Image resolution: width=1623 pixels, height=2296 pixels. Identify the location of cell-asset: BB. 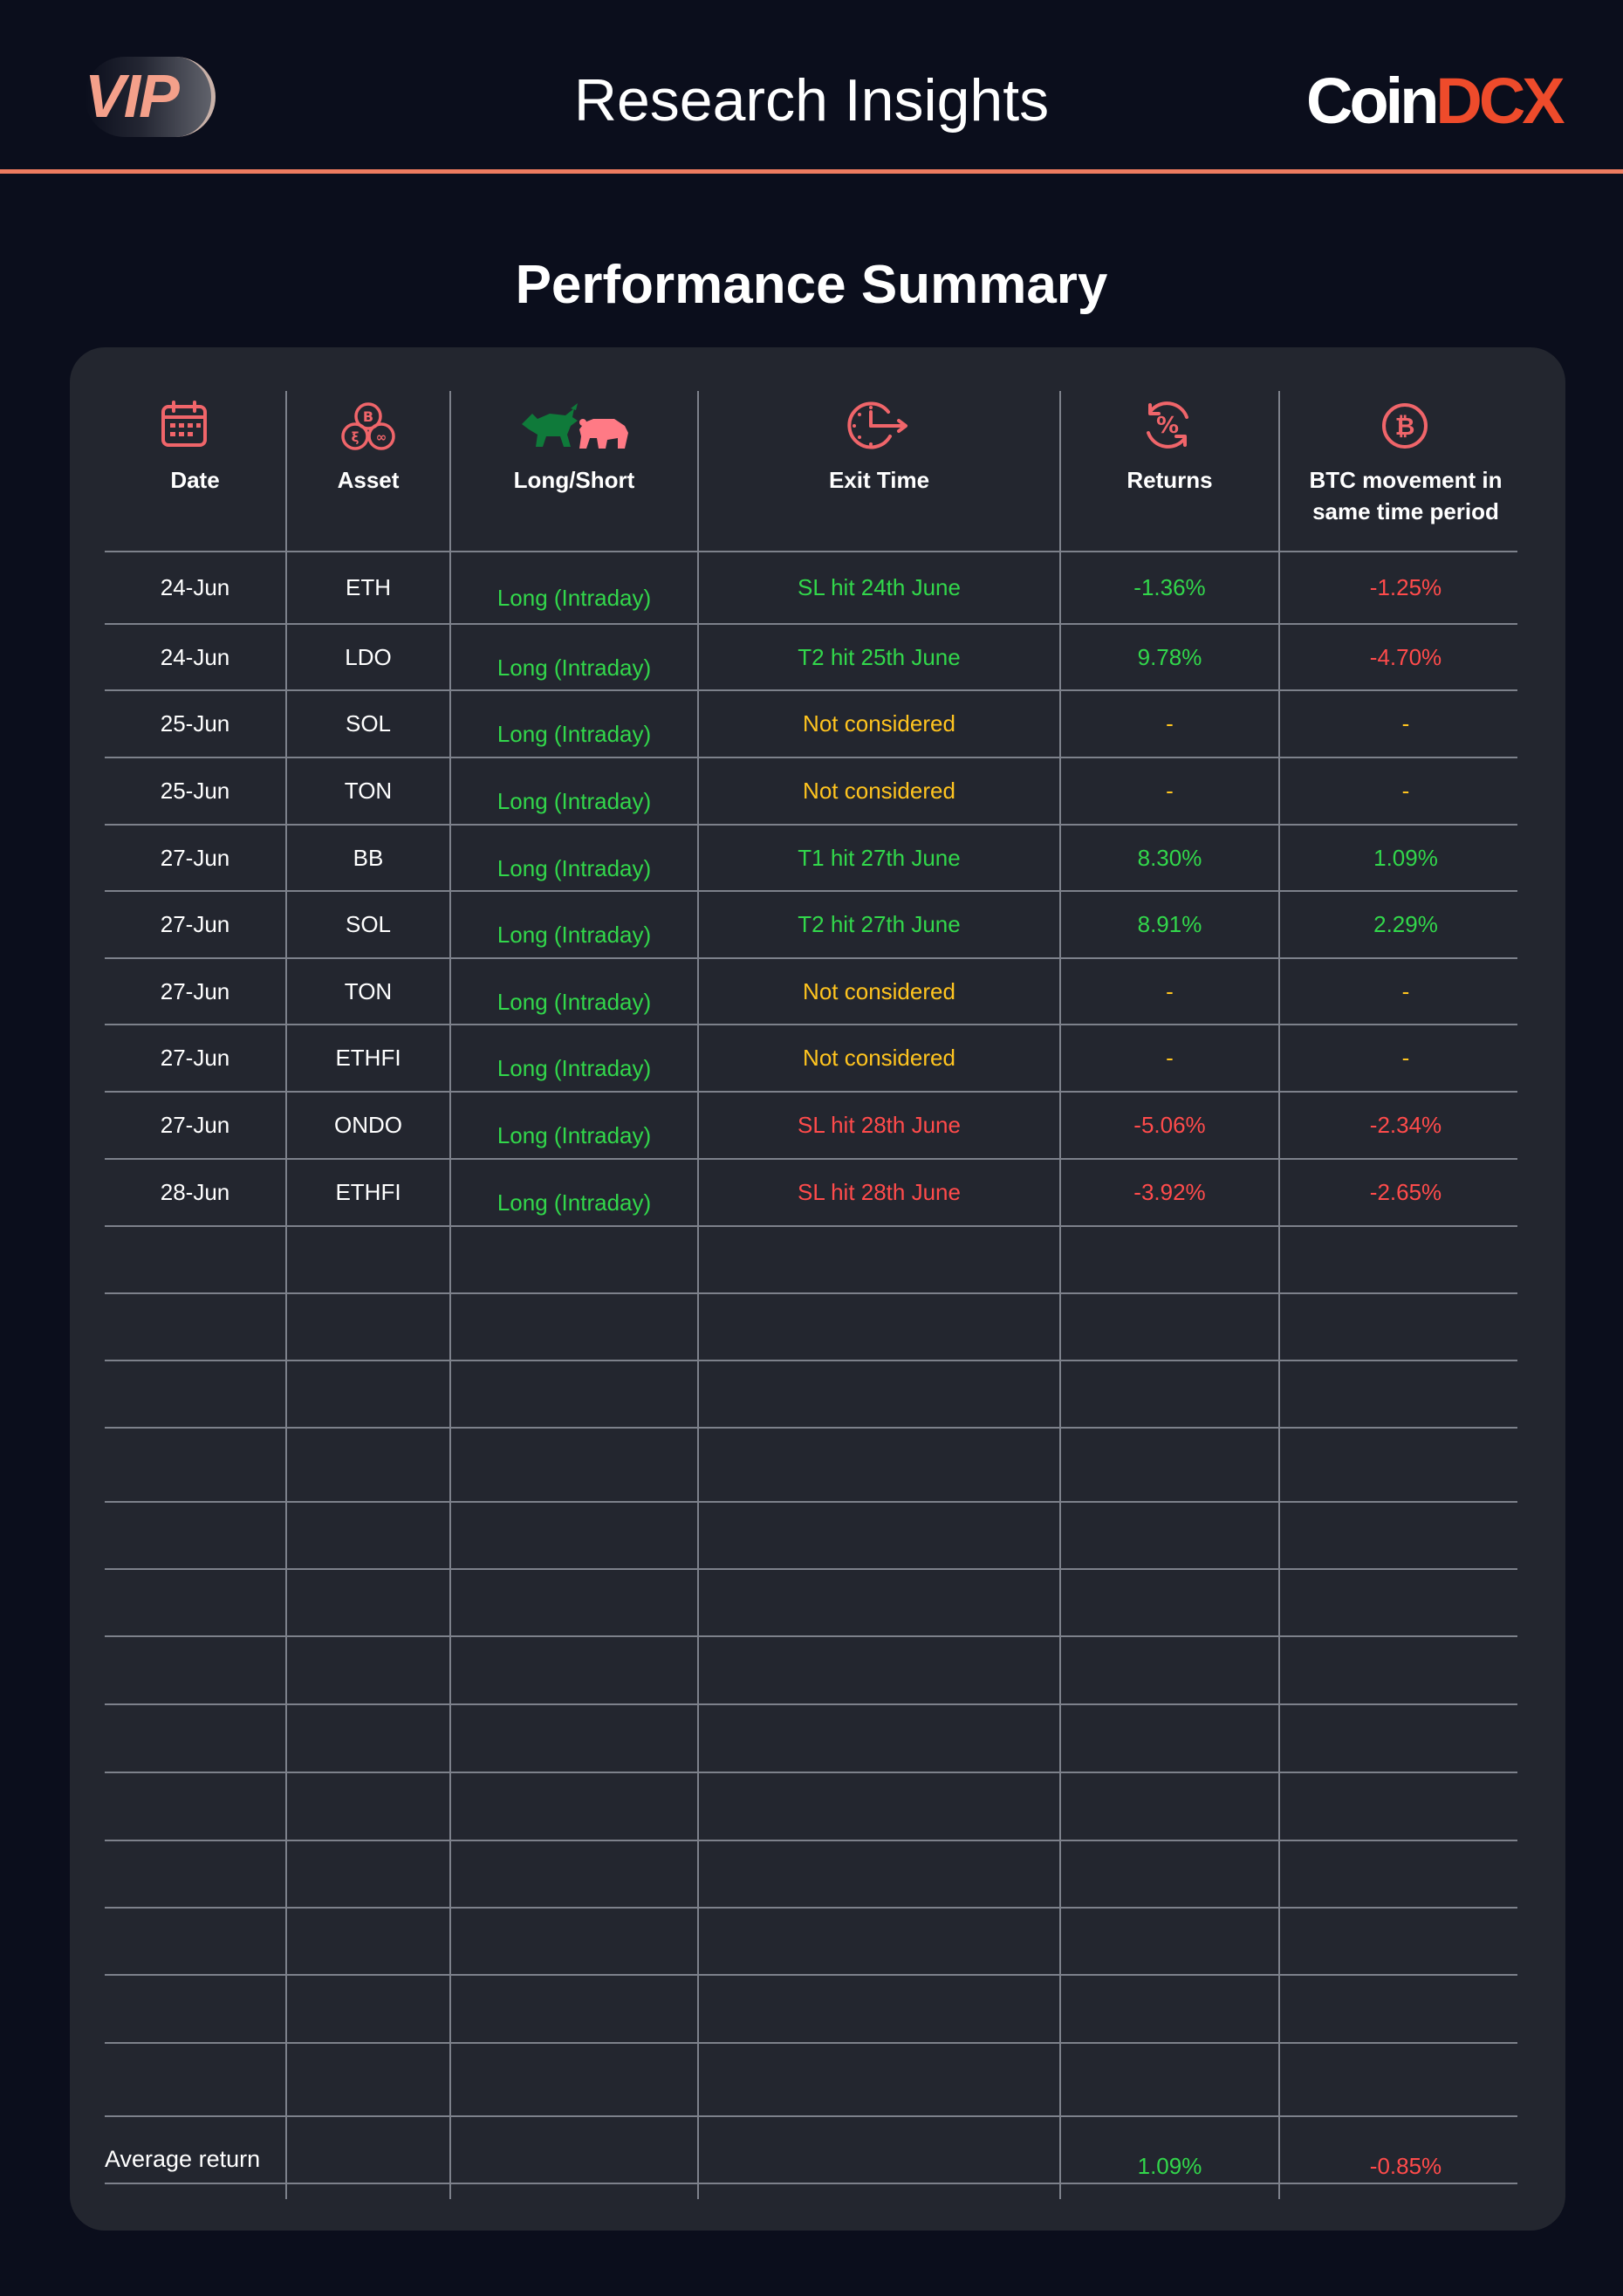
(368, 858).